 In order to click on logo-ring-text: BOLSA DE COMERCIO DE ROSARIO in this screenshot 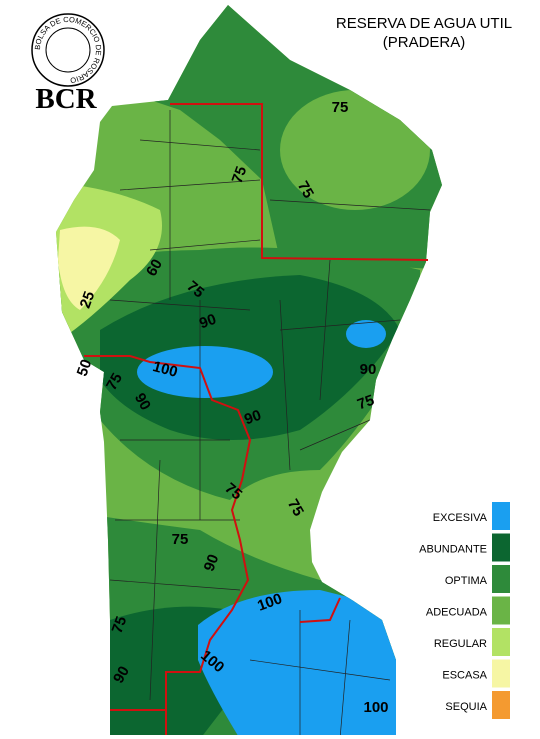, I will do `click(68, 50)`.